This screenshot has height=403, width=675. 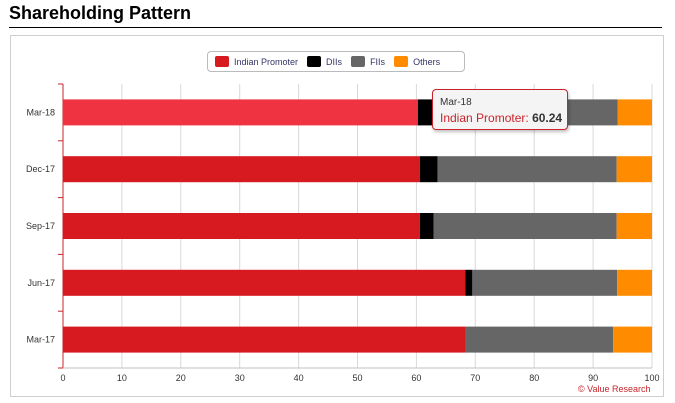 I want to click on x-tick-label: 70, so click(x=475, y=378).